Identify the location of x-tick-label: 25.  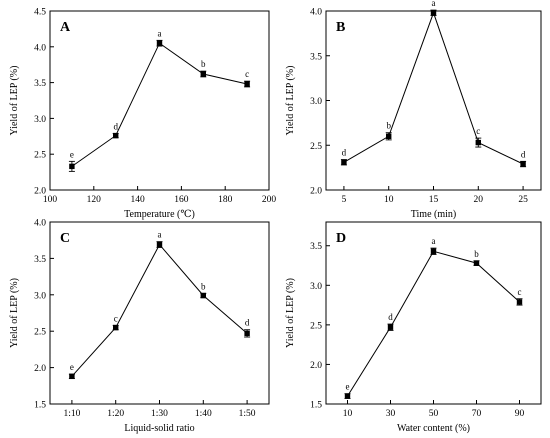
(523, 200).